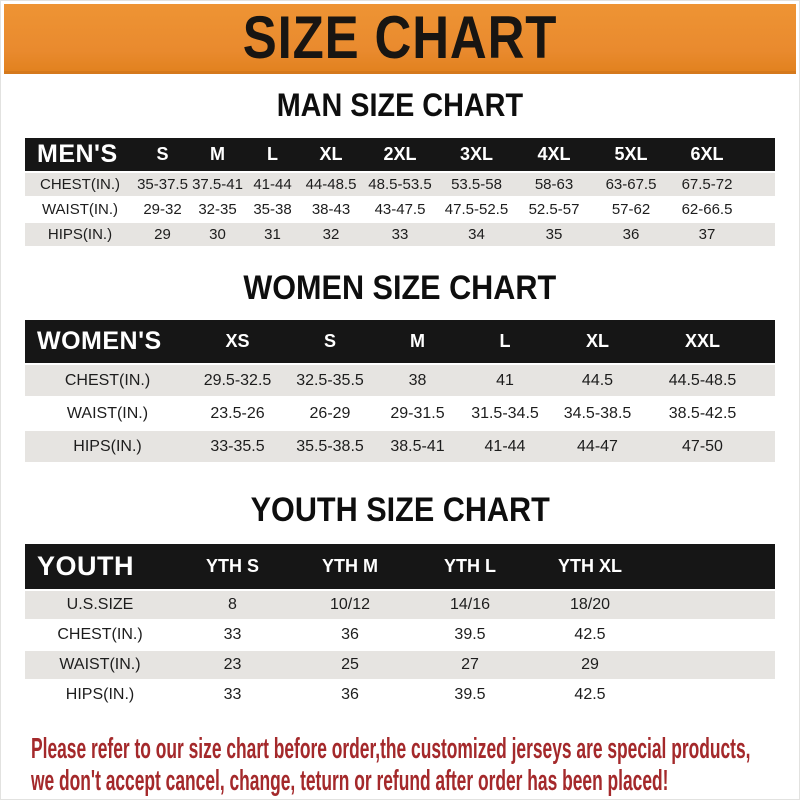 The height and width of the screenshot is (800, 800). Describe the element at coordinates (80, 154) in the screenshot. I see `mens-table-label: MEN'S` at that location.